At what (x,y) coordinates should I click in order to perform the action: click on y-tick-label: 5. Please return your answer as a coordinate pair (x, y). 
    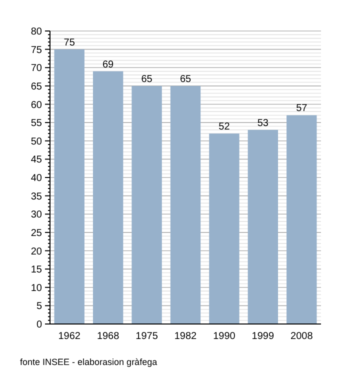
    Looking at the image, I should click on (39, 306).